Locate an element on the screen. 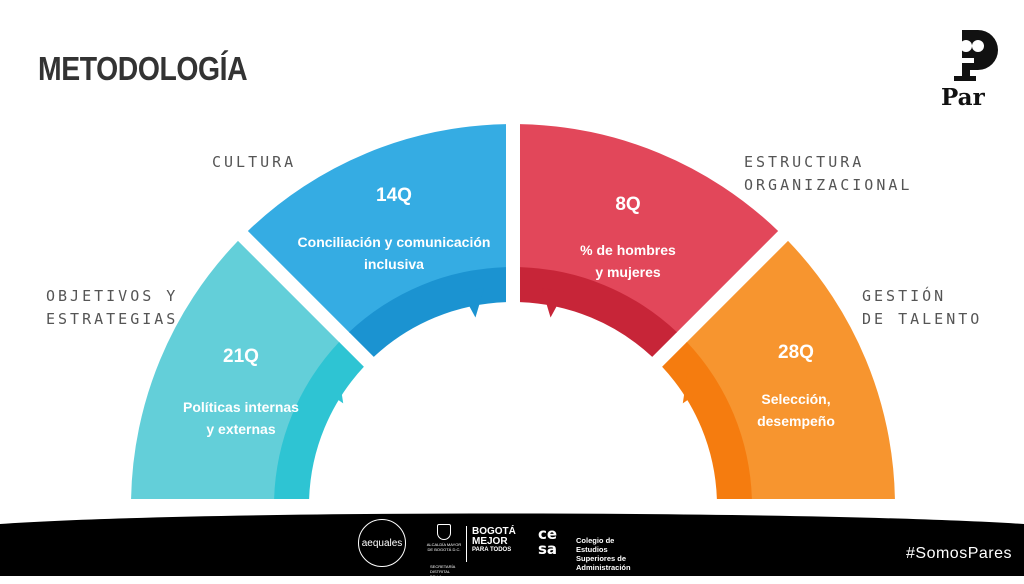 This screenshot has width=1024, height=584. secretaria-text: SECRETARÍA DISTRITAL DE LA MUJER is located at coordinates (443, 574).